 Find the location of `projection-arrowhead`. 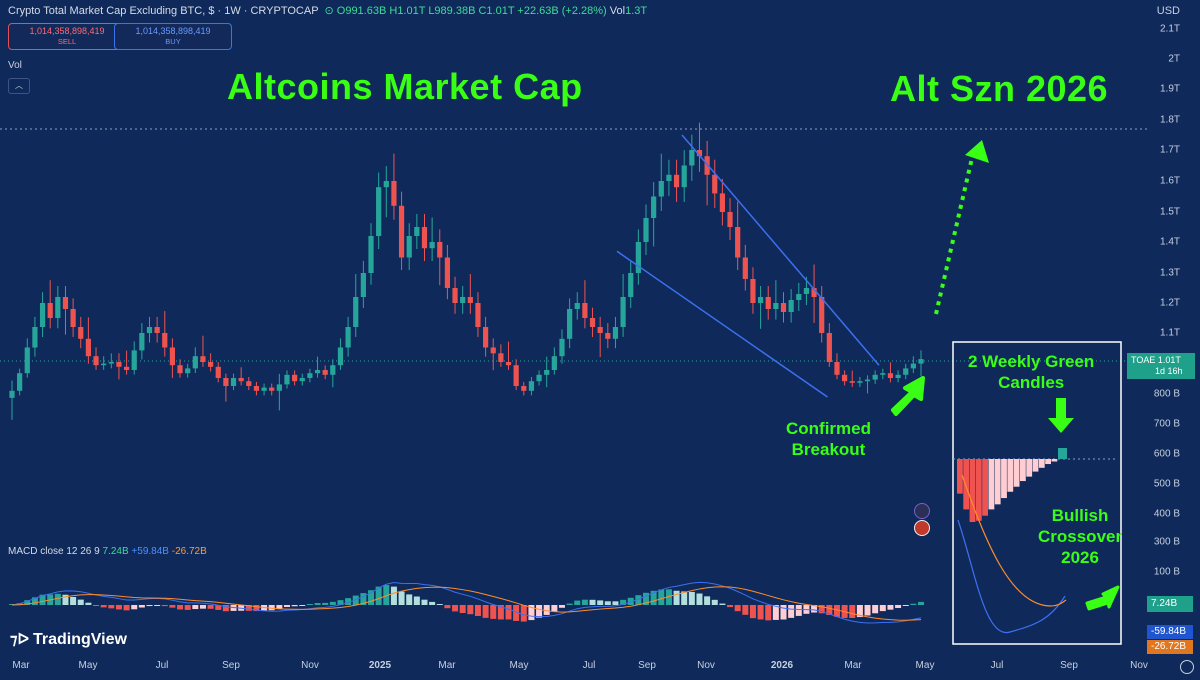

projection-arrowhead is located at coordinates (977, 151).